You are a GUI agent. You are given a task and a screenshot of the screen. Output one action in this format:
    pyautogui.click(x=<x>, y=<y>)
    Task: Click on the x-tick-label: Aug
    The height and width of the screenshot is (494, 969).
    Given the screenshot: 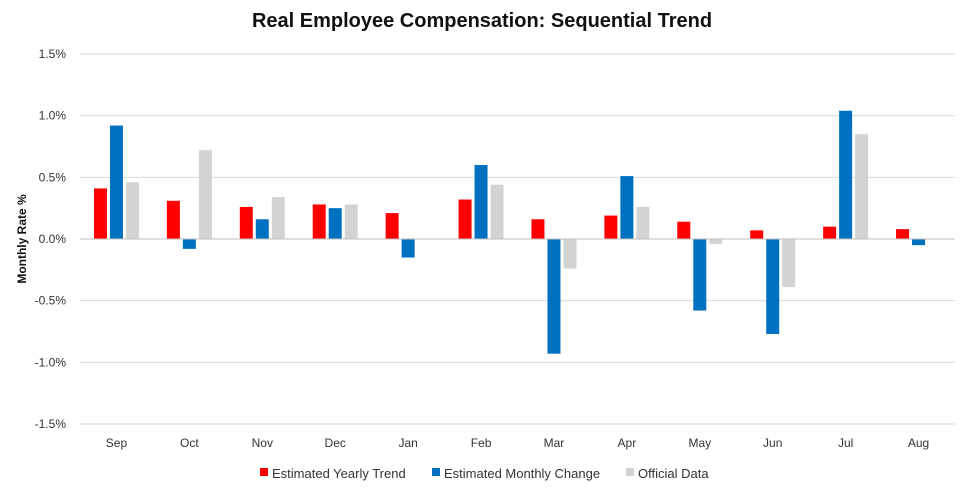 What is the action you would take?
    pyautogui.click(x=918, y=443)
    